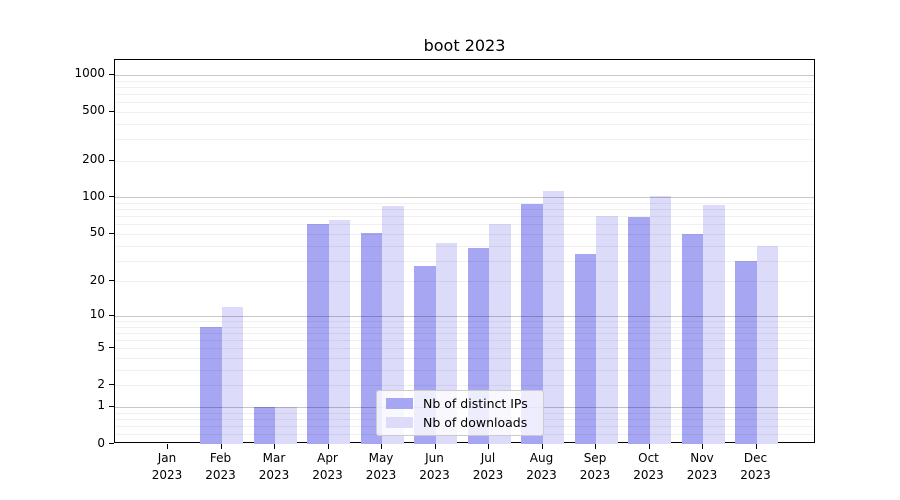 The height and width of the screenshot is (500, 900). What do you see at coordinates (93, 195) in the screenshot?
I see `y-tick-label: 100` at bounding box center [93, 195].